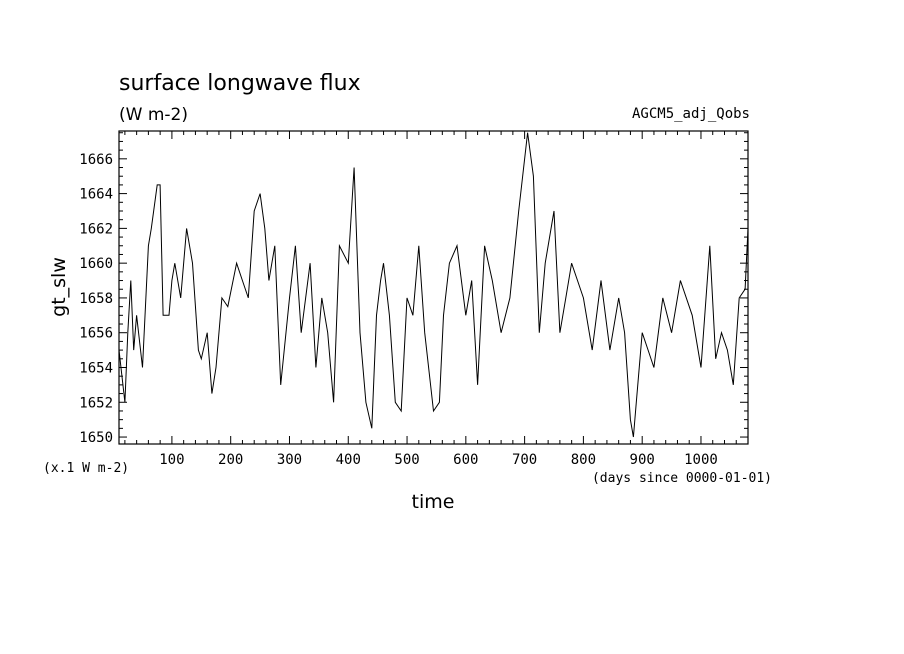 Image resolution: width=904 pixels, height=654 pixels. Describe the element at coordinates (96, 229) in the screenshot. I see `y-tick-label: 1662` at that location.